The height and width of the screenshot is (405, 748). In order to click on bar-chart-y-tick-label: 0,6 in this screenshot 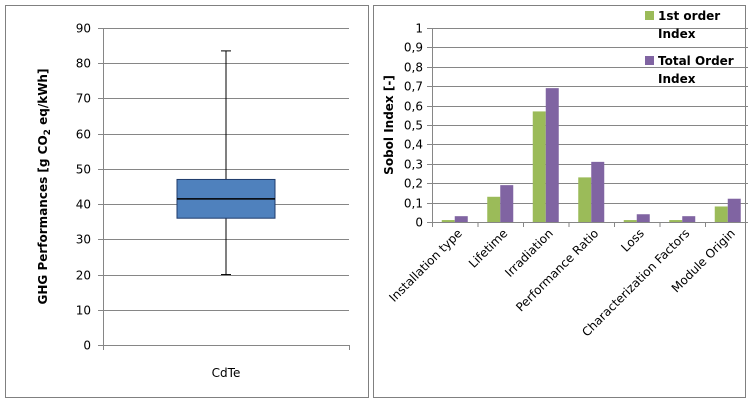, I will do `click(413, 107)`.